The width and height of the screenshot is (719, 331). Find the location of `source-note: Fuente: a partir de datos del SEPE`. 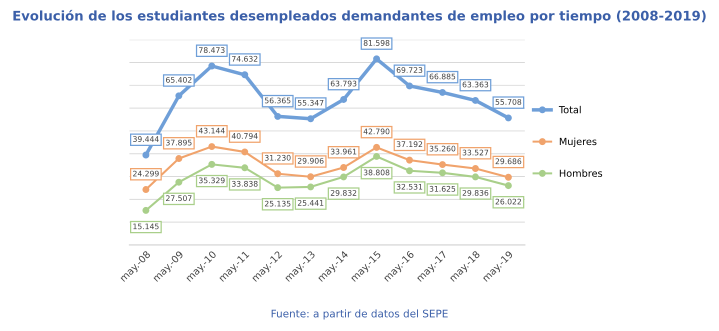

source-note: Fuente: a partir de datos del SEPE is located at coordinates (360, 314).